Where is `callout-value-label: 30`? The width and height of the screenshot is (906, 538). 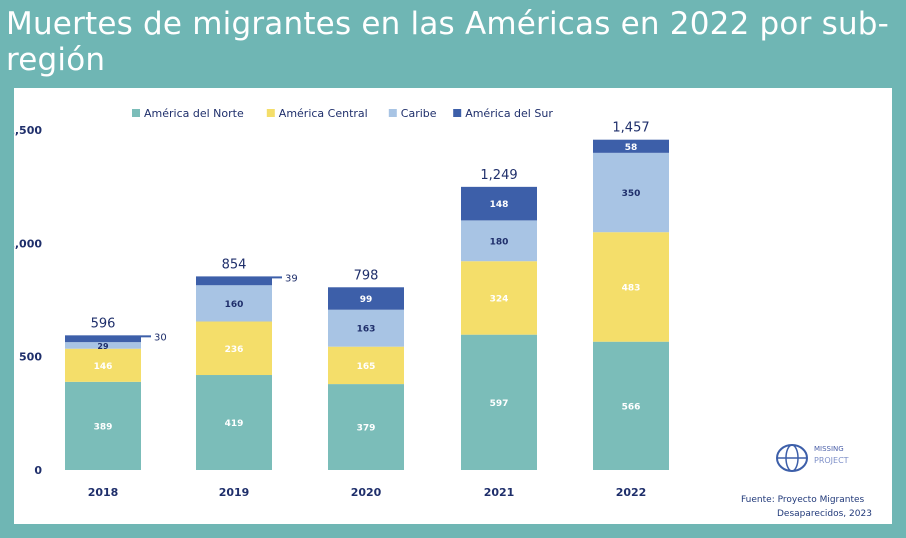 callout-value-label: 30 is located at coordinates (160, 337).